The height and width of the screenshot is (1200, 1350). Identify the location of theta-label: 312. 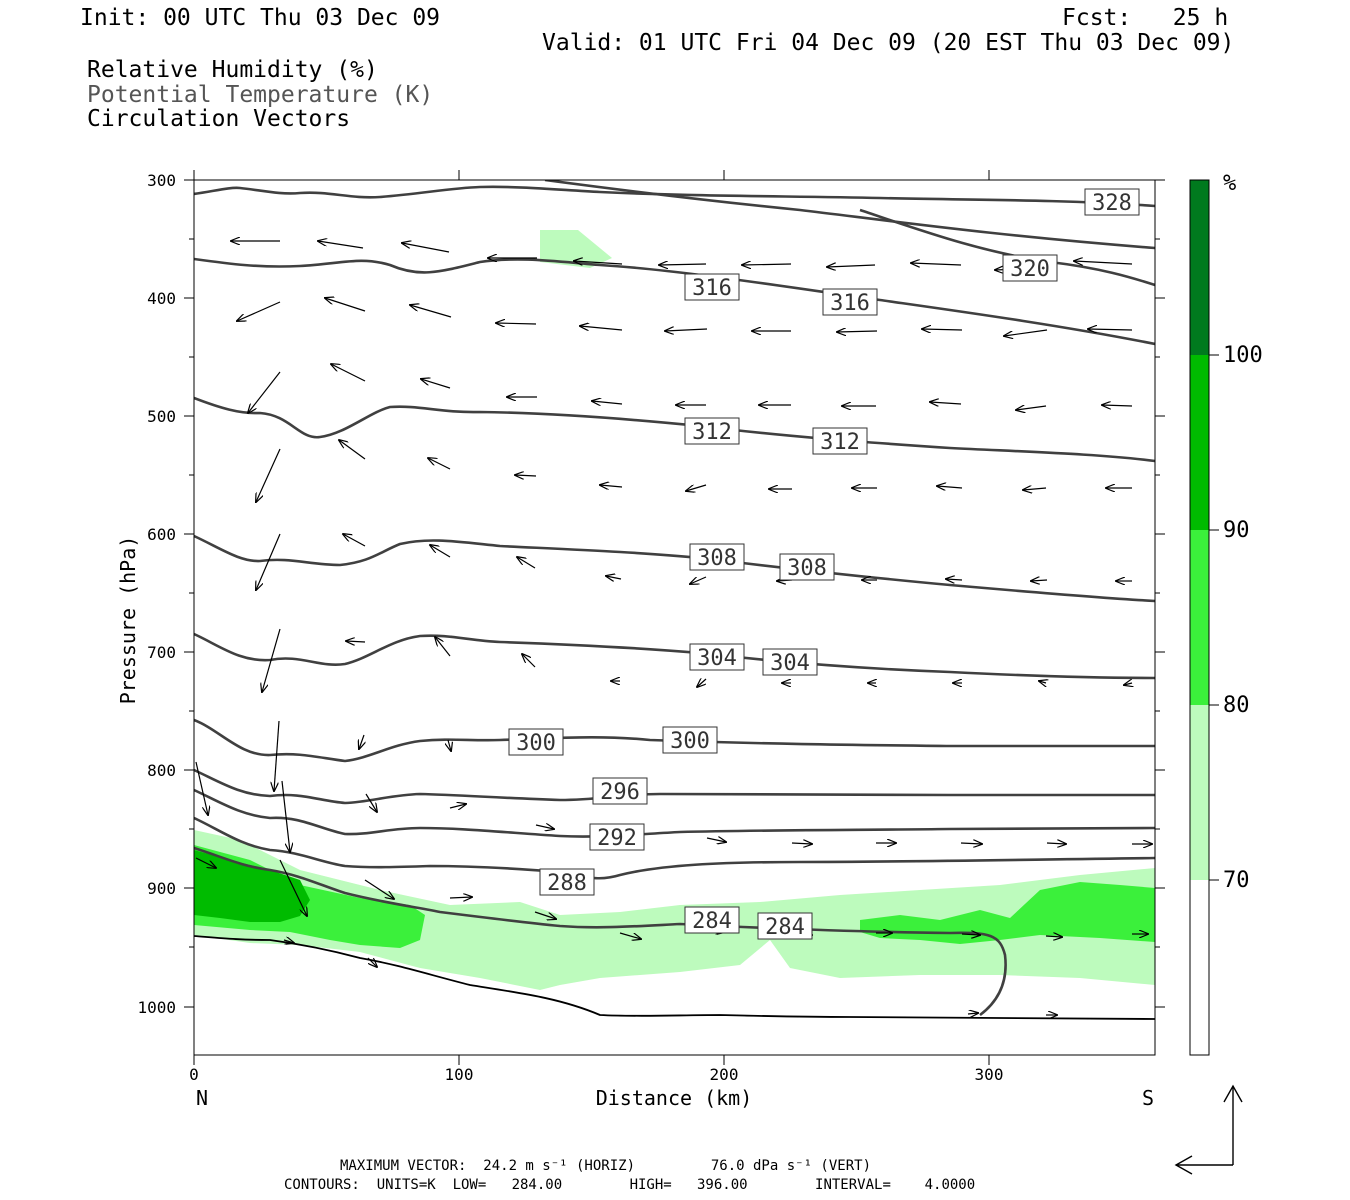
(712, 431).